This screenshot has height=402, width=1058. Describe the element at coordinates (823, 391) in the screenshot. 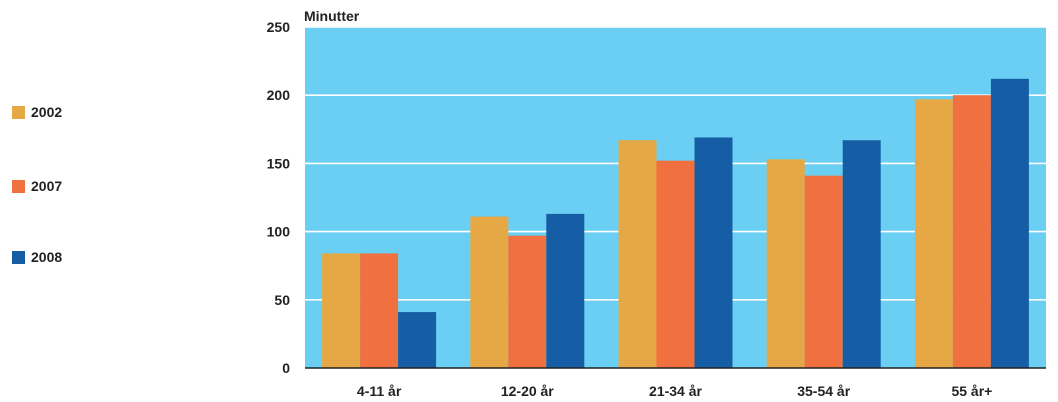

I see `x-category-label-3: 35-54 år` at that location.